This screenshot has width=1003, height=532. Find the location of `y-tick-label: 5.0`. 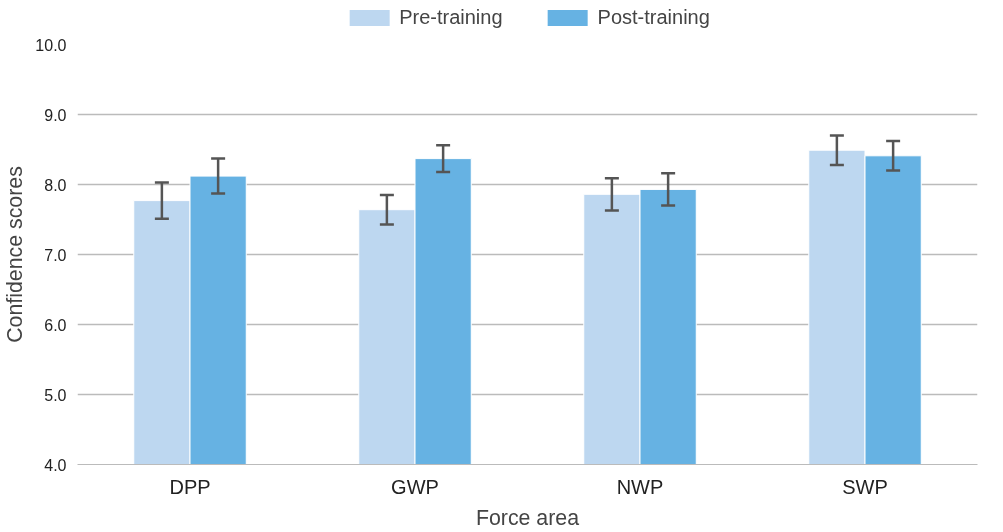

y-tick-label: 5.0 is located at coordinates (55, 395).